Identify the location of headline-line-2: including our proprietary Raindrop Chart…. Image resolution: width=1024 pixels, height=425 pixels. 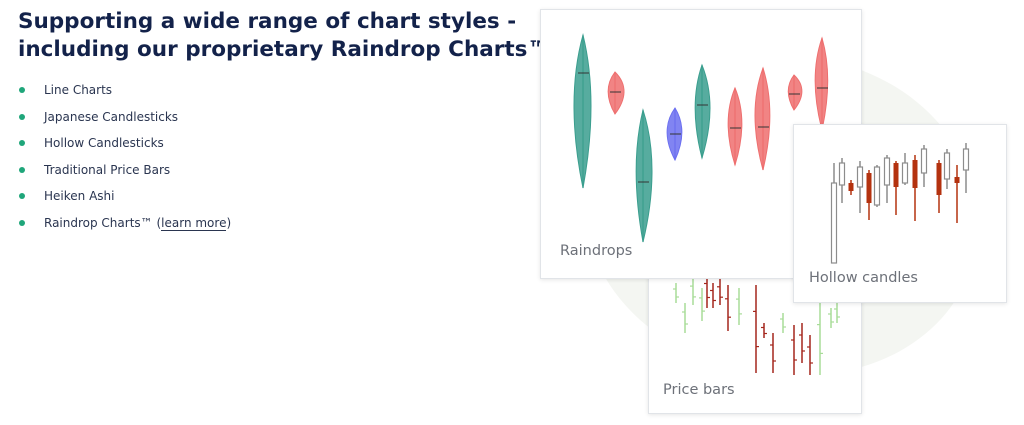
(283, 49).